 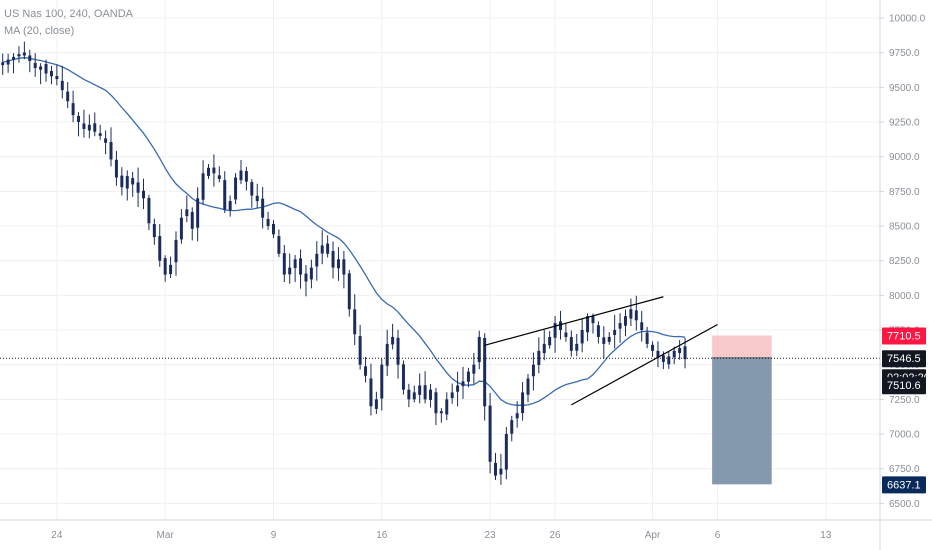 I want to click on x-tick-label: 23, so click(x=491, y=535).